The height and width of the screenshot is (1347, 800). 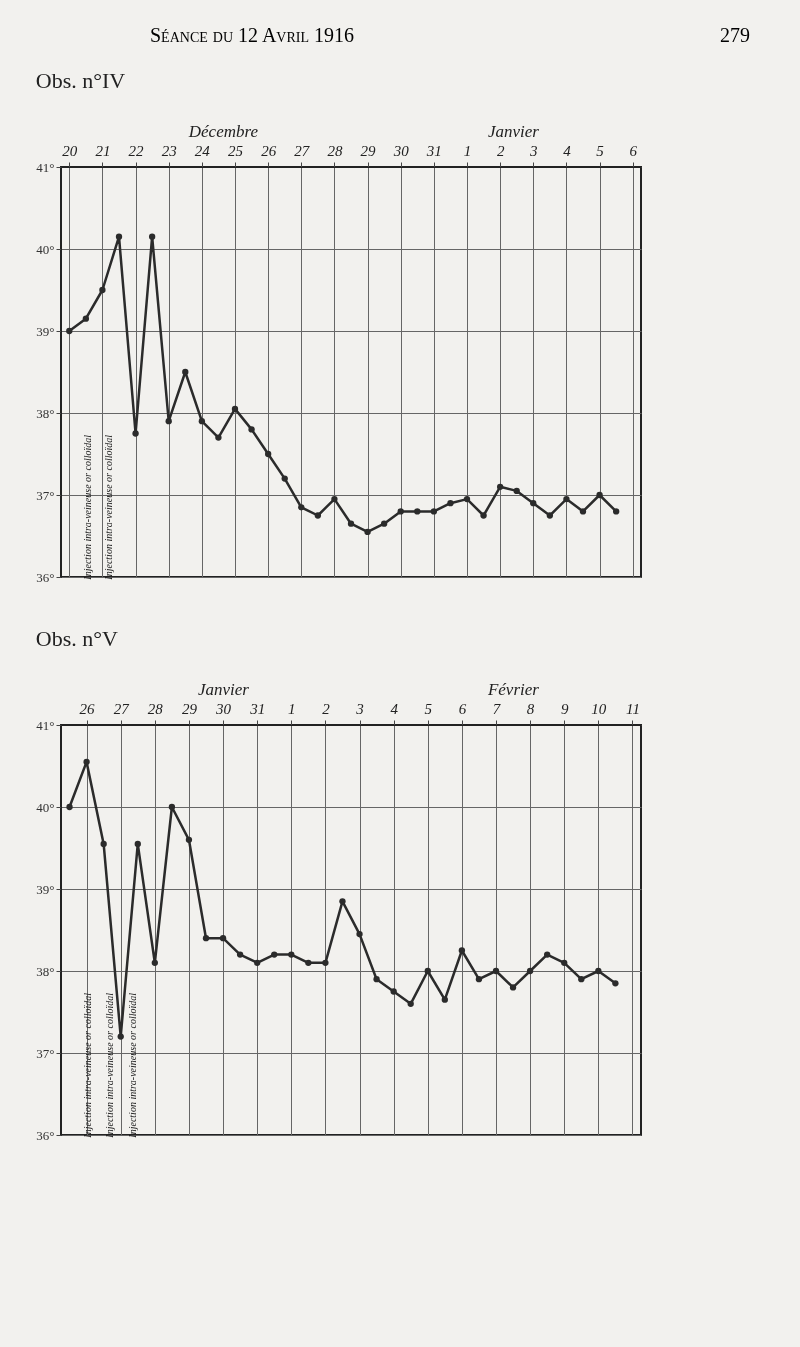 What do you see at coordinates (401, 150) in the screenshot?
I see `x-tick-label: 30` at bounding box center [401, 150].